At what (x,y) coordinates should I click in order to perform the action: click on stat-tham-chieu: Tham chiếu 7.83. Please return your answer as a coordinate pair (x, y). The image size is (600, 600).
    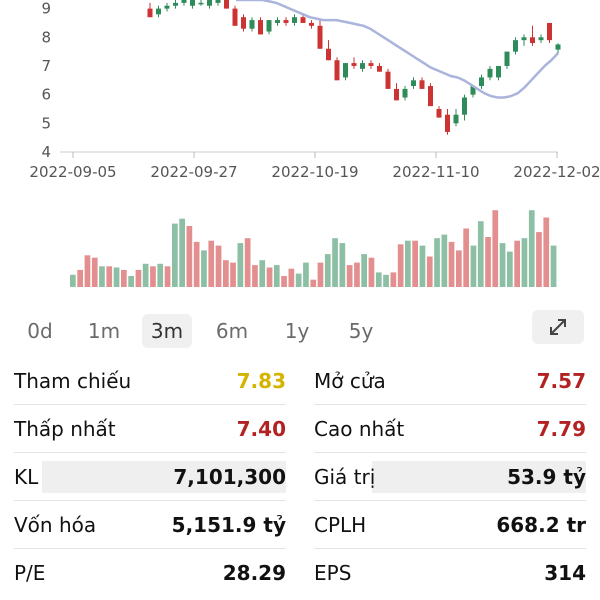
    Looking at the image, I should click on (150, 381).